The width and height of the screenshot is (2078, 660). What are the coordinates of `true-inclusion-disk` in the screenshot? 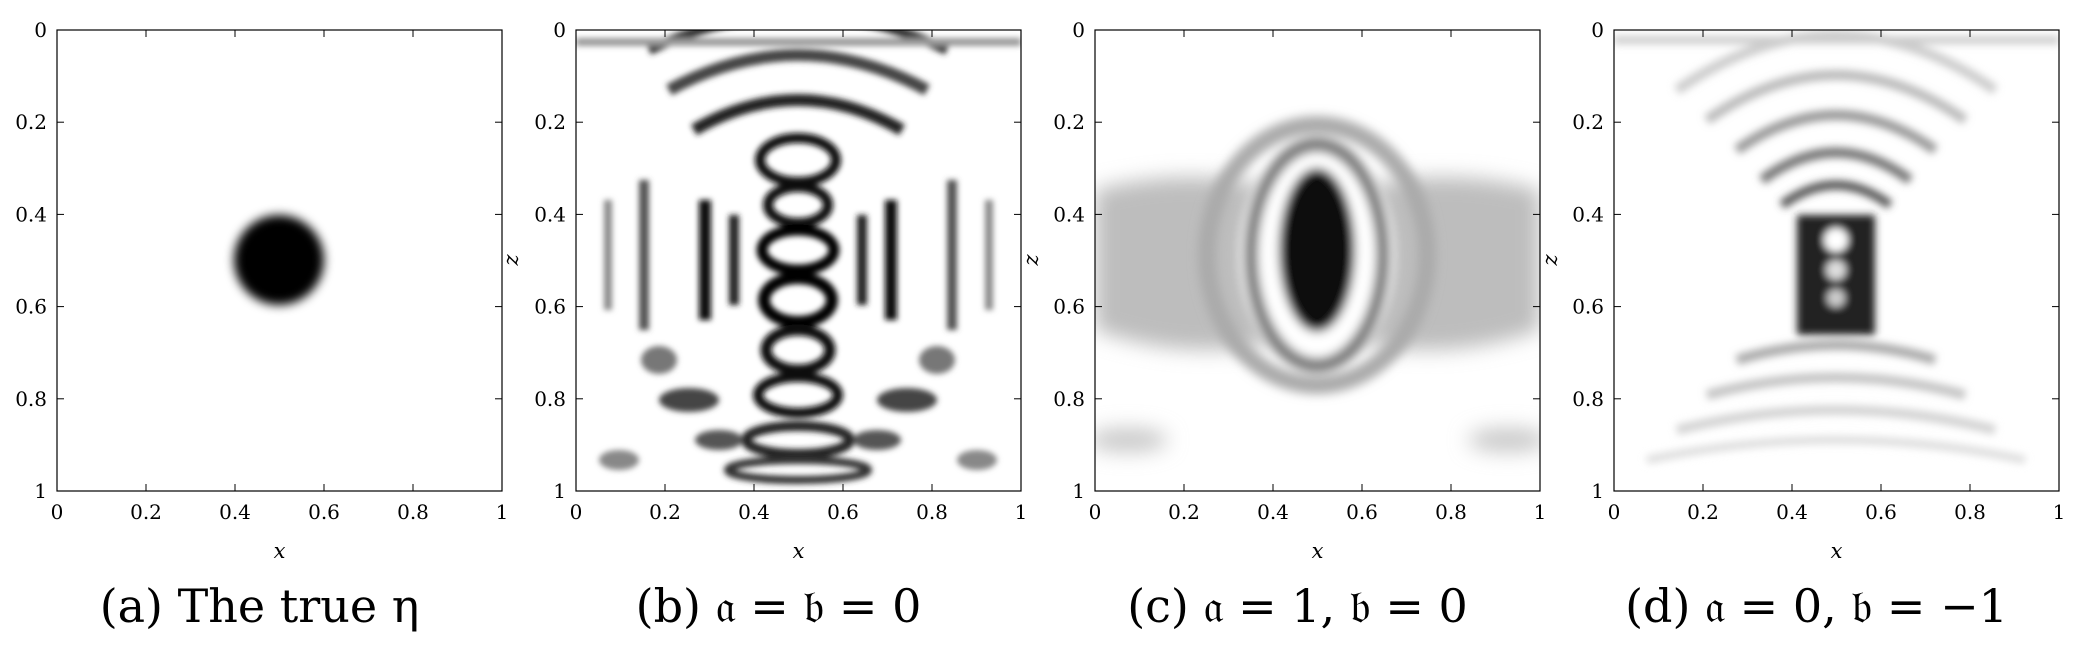 It's located at (279, 260).